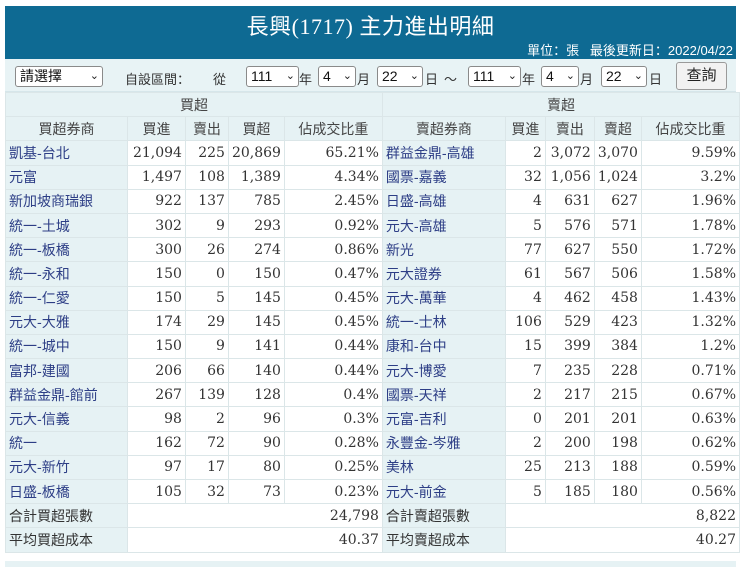  What do you see at coordinates (569, 177) in the screenshot?
I see `sell-out-value: 1,056` at bounding box center [569, 177].